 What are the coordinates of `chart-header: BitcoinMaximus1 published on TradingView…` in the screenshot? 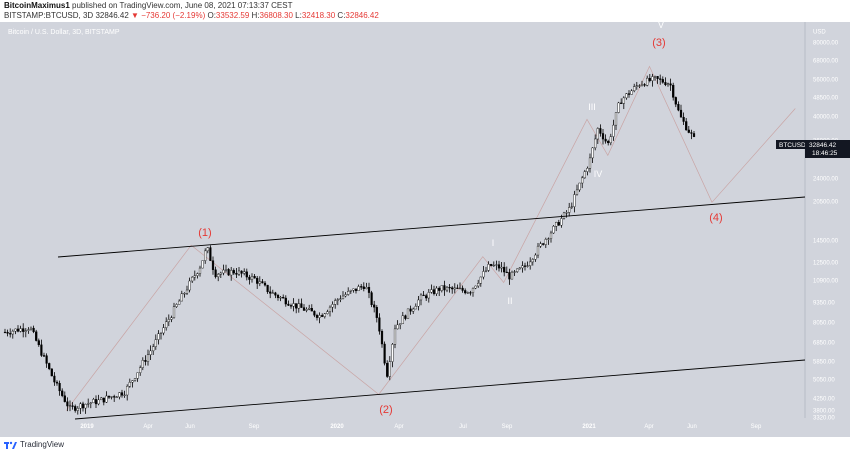 It's located at (425, 11).